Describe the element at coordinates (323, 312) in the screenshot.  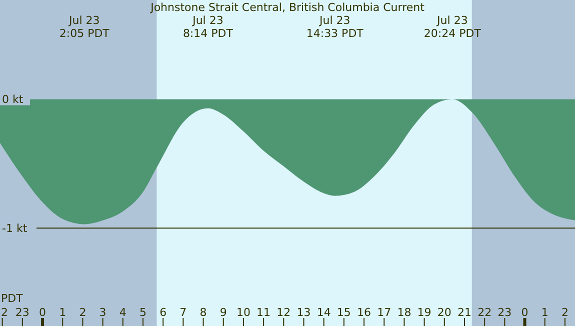
I see `x-tick-label: 14` at that location.